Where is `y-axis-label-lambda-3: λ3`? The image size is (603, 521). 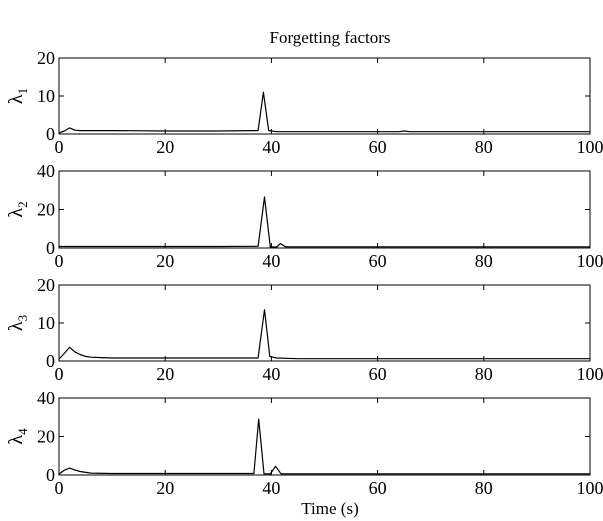
y-axis-label-lambda-3: λ3 is located at coordinates (17, 323).